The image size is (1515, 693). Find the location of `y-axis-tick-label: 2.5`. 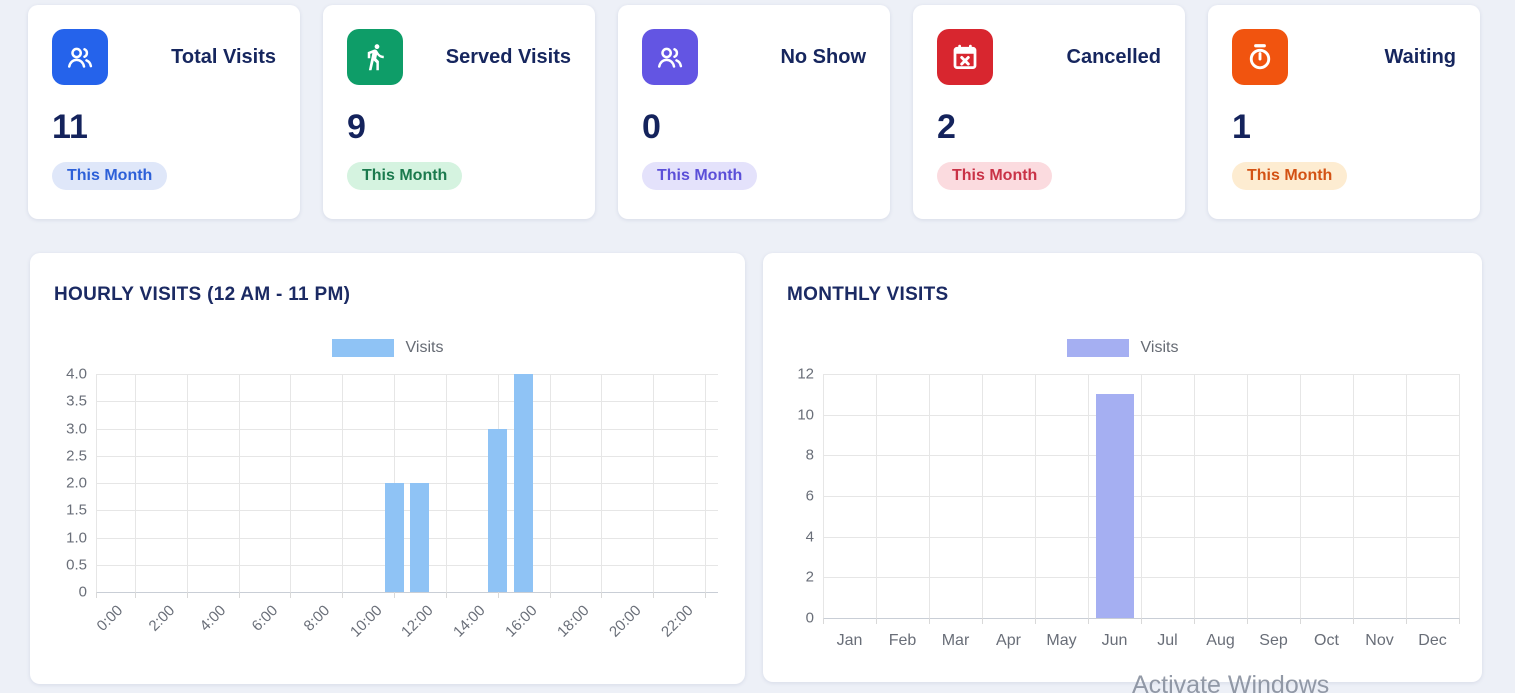

y-axis-tick-label: 2.5 is located at coordinates (76, 456).